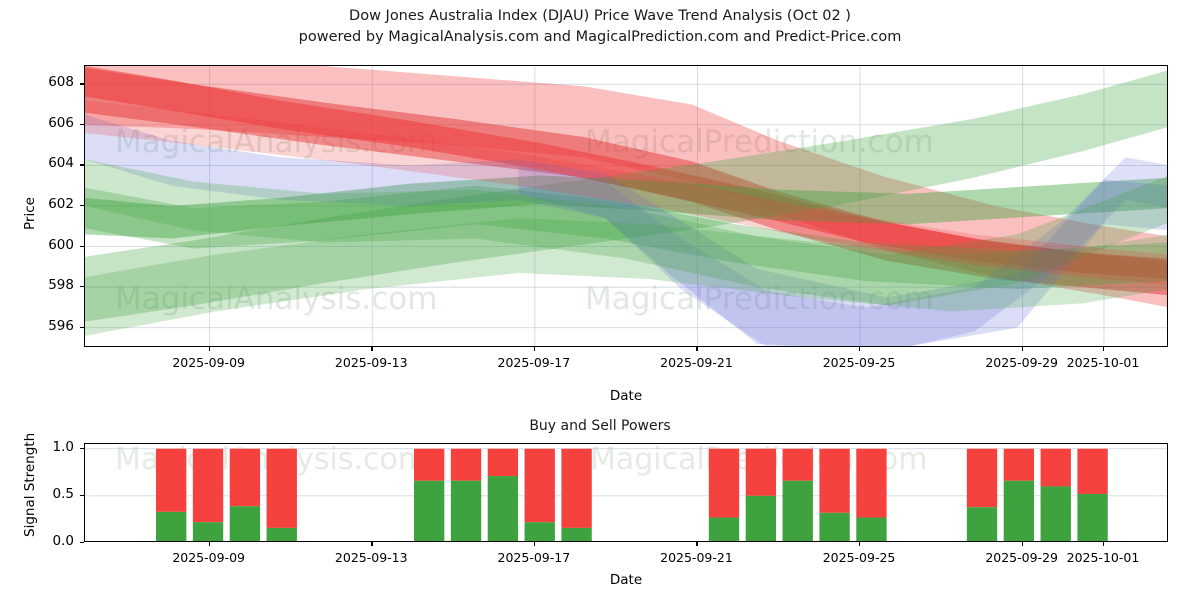  What do you see at coordinates (30, 213) in the screenshot?
I see `price-y-axis-title: Price` at bounding box center [30, 213].